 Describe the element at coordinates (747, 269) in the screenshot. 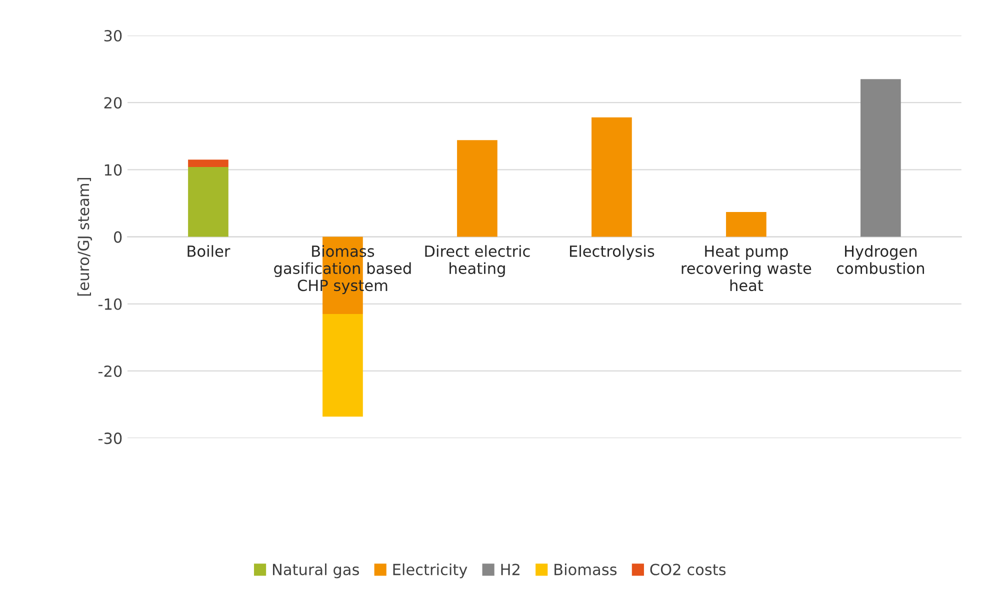

I see `x-tick-label: Heat pump recovering waste heat` at that location.